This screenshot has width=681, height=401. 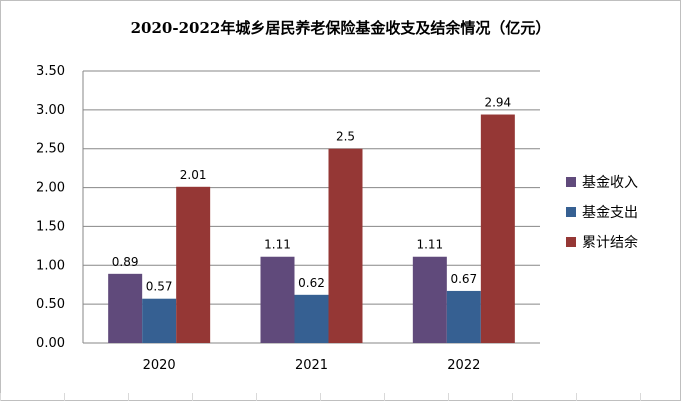 I want to click on y-tick-label: 2.50, so click(x=50, y=149).